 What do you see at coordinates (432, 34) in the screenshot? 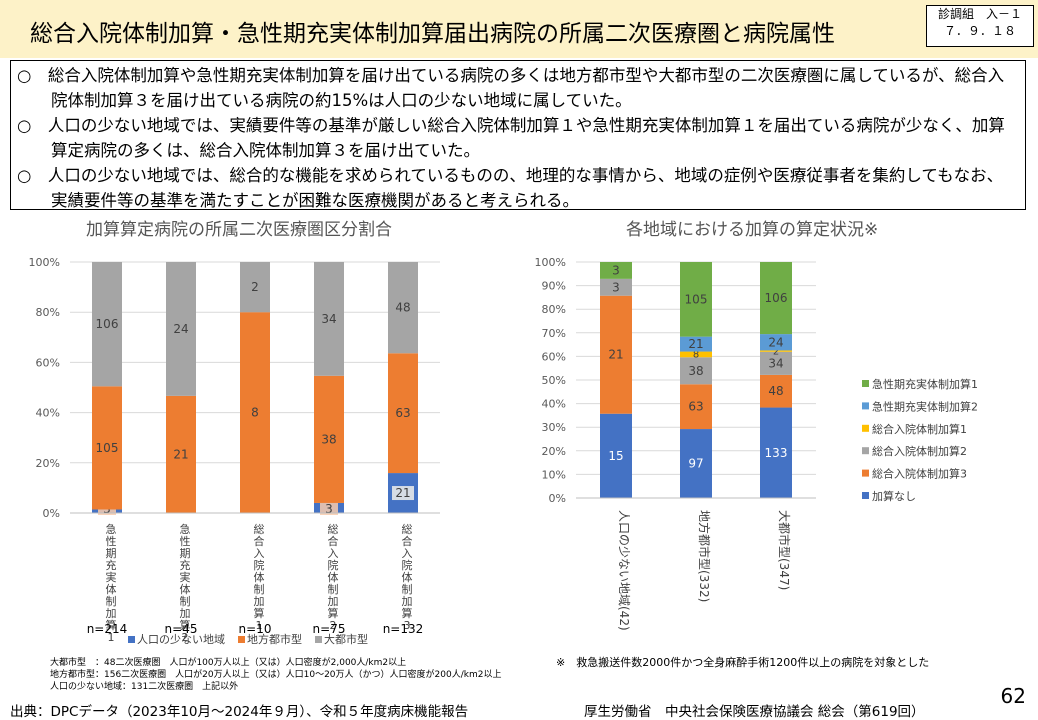
I see `page-title: 総合入院体制加算・急性期充実体制加算届出病院の所属二次医療圏と病院属性` at bounding box center [432, 34].